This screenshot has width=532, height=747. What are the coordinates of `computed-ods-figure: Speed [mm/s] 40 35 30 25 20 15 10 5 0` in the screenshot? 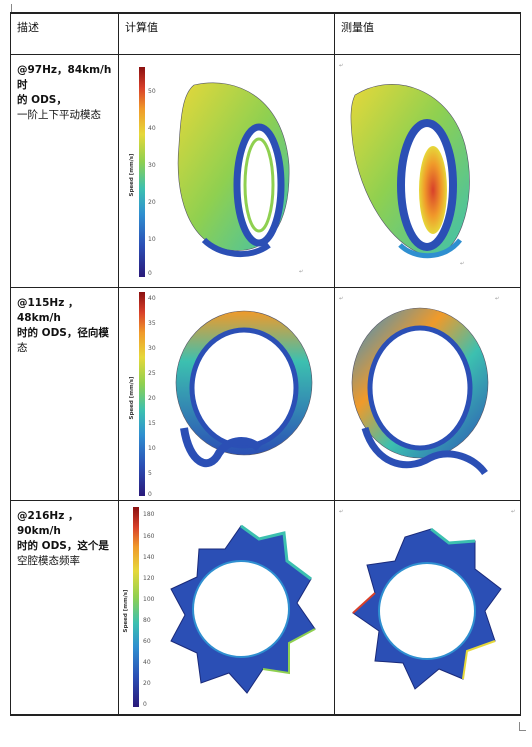 It's located at (221, 395).